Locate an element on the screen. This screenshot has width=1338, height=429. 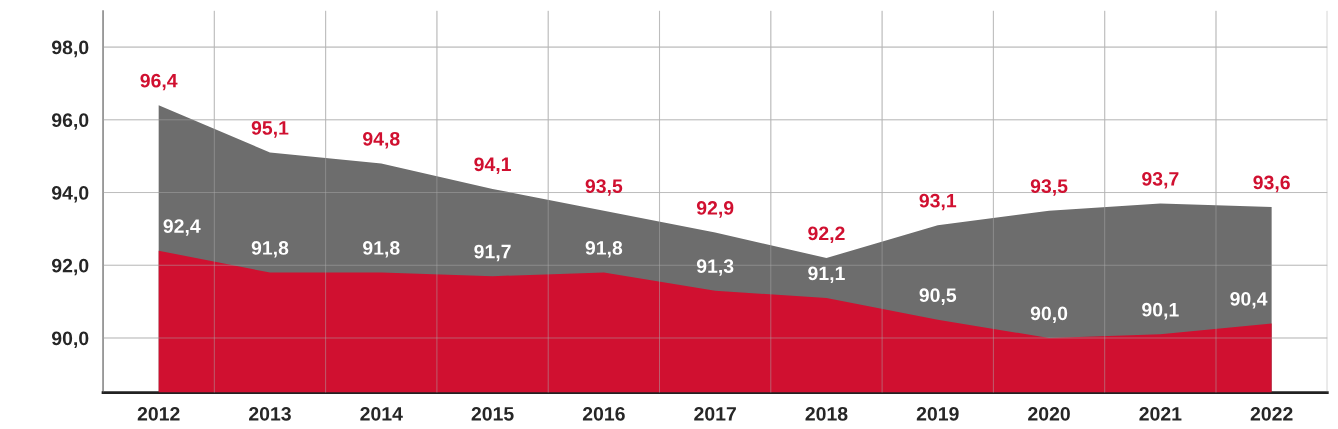
x-tick-label: 2019 is located at coordinates (937, 413).